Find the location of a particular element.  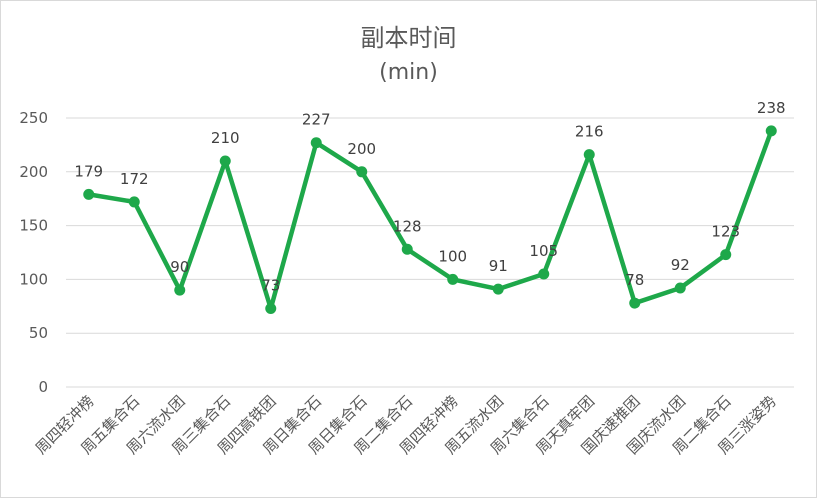

chart-subtitle: (min) is located at coordinates (408, 72).